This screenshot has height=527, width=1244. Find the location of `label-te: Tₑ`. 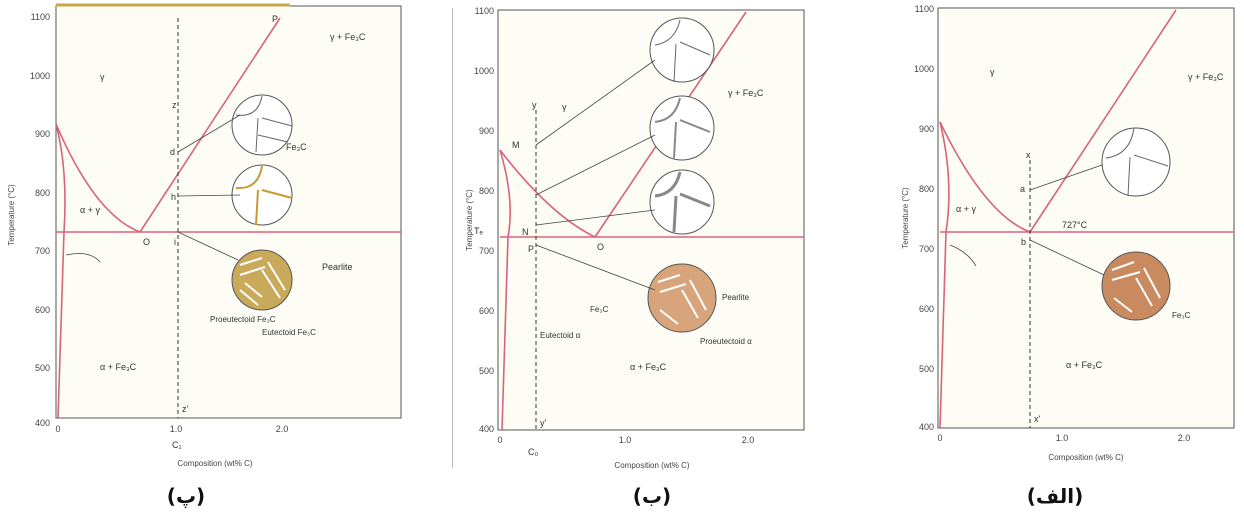

label-te: Tₑ is located at coordinates (478, 231).